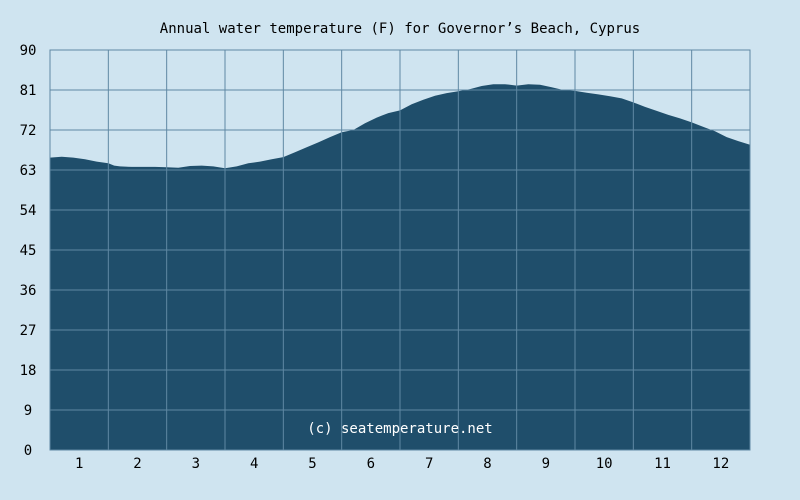 The width and height of the screenshot is (800, 500). Describe the element at coordinates (662, 464) in the screenshot. I see `x-tick-label: 11` at that location.